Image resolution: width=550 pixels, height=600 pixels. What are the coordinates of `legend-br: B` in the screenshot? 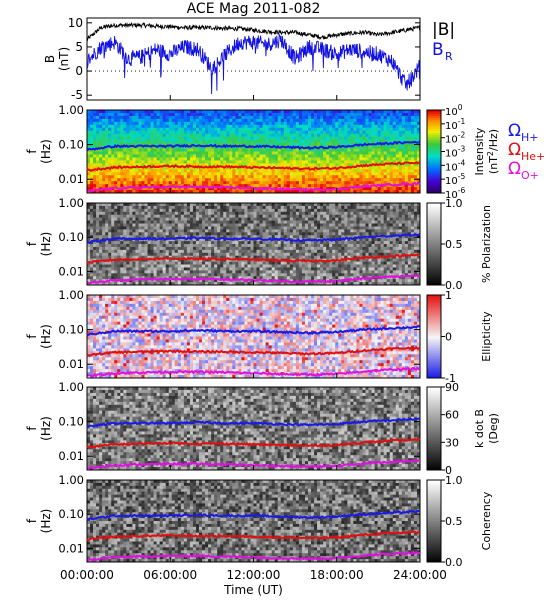 It's located at (438, 50).